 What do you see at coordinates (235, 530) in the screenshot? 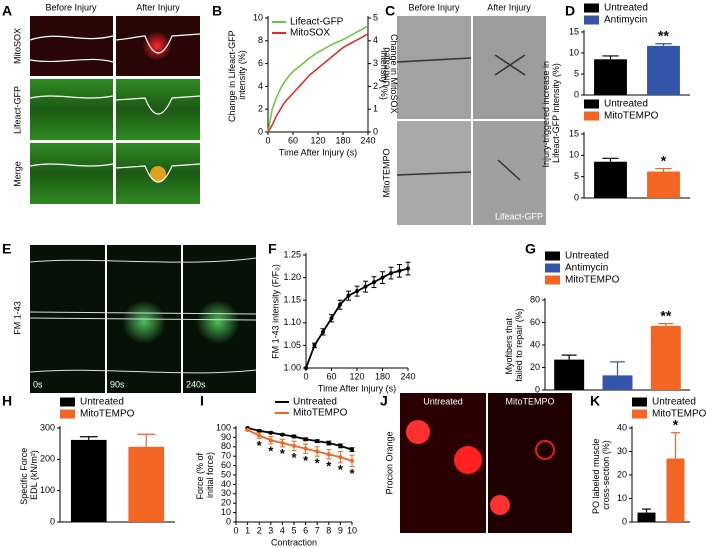
I see `x-tick-label: 0` at bounding box center [235, 530].